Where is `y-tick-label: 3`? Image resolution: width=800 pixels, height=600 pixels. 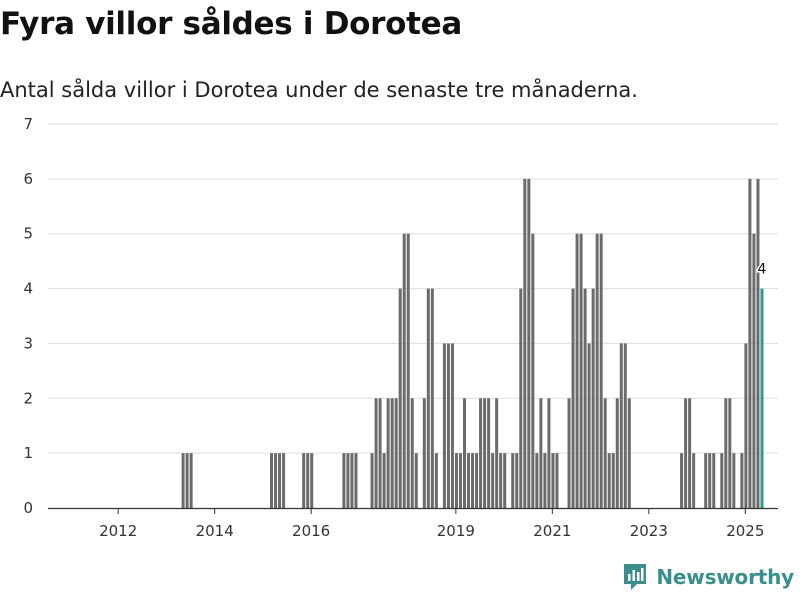
y-tick-label: 3 is located at coordinates (28, 343).